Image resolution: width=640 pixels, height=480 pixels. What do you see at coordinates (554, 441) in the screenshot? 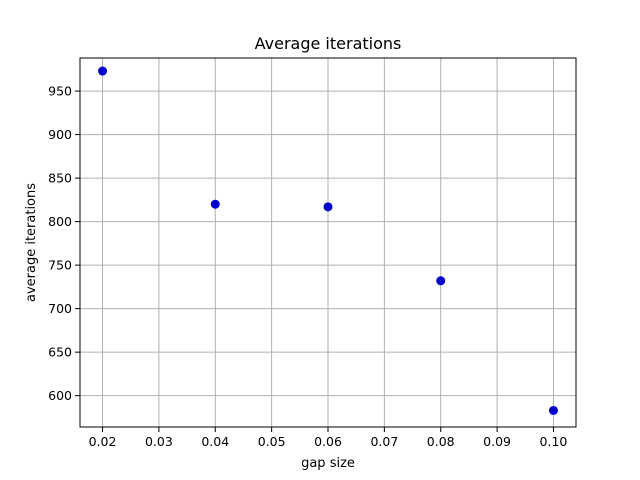
I see `x-tick-label: 0.10` at bounding box center [554, 441].